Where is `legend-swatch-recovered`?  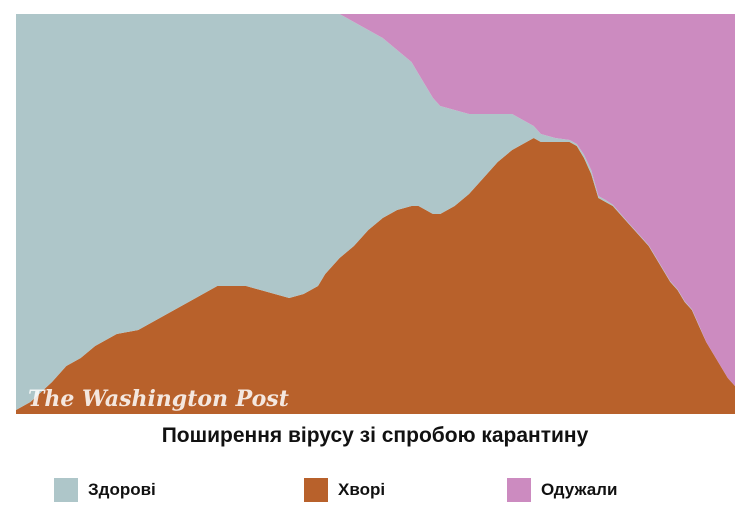 legend-swatch-recovered is located at coordinates (519, 490).